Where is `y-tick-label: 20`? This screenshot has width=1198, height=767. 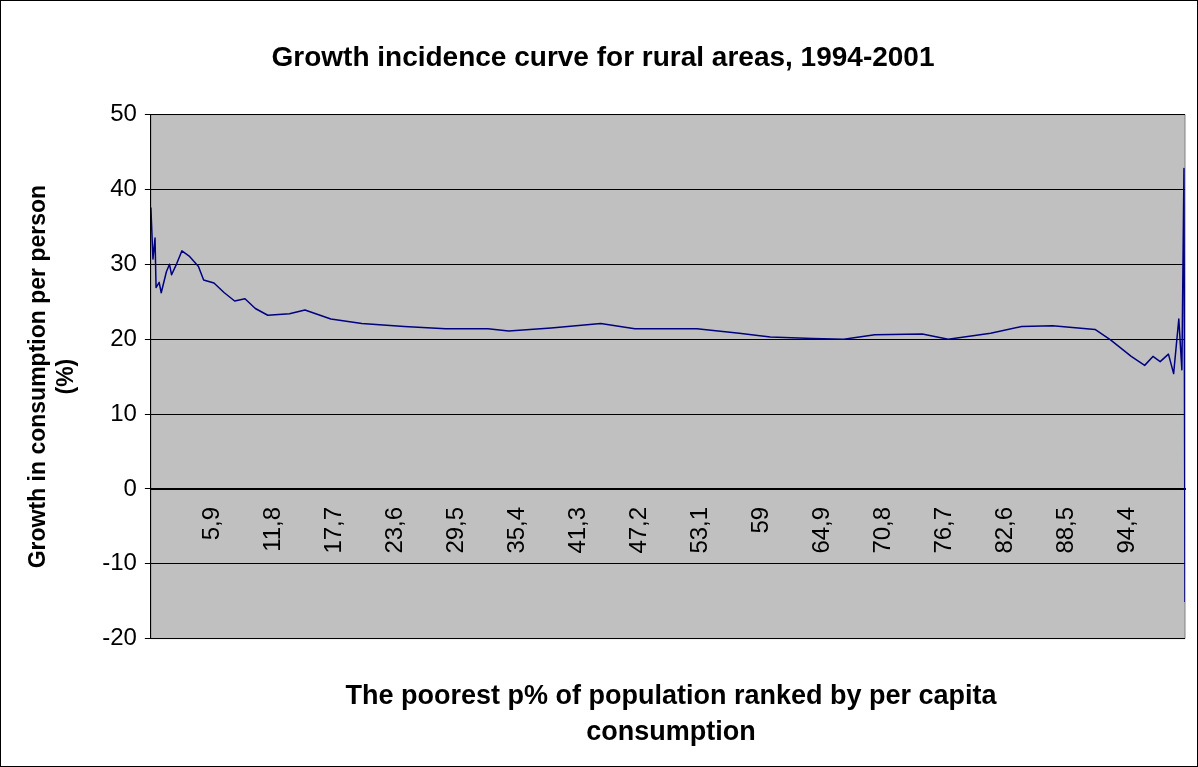
y-tick-label: 20 is located at coordinates (123, 337).